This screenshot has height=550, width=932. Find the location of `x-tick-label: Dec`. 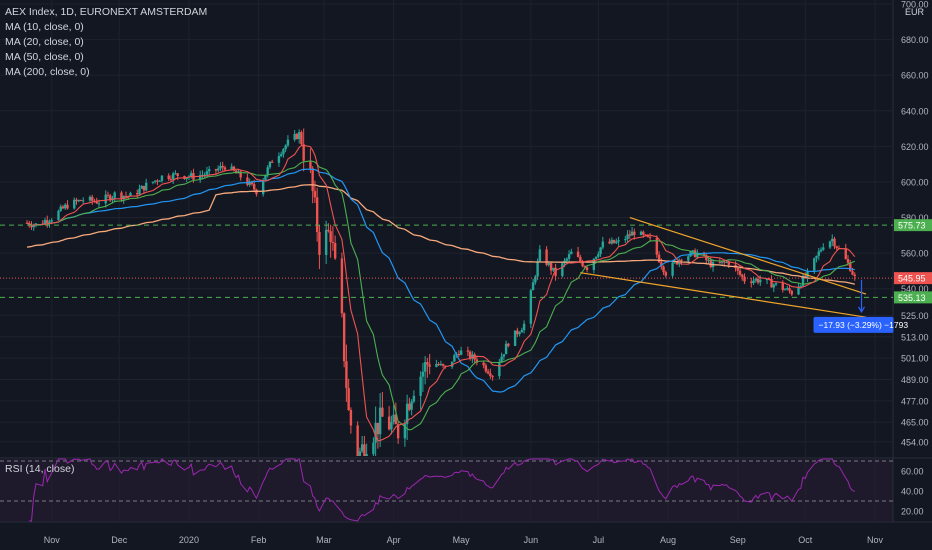

x-tick-label: Dec is located at coordinates (119, 540).